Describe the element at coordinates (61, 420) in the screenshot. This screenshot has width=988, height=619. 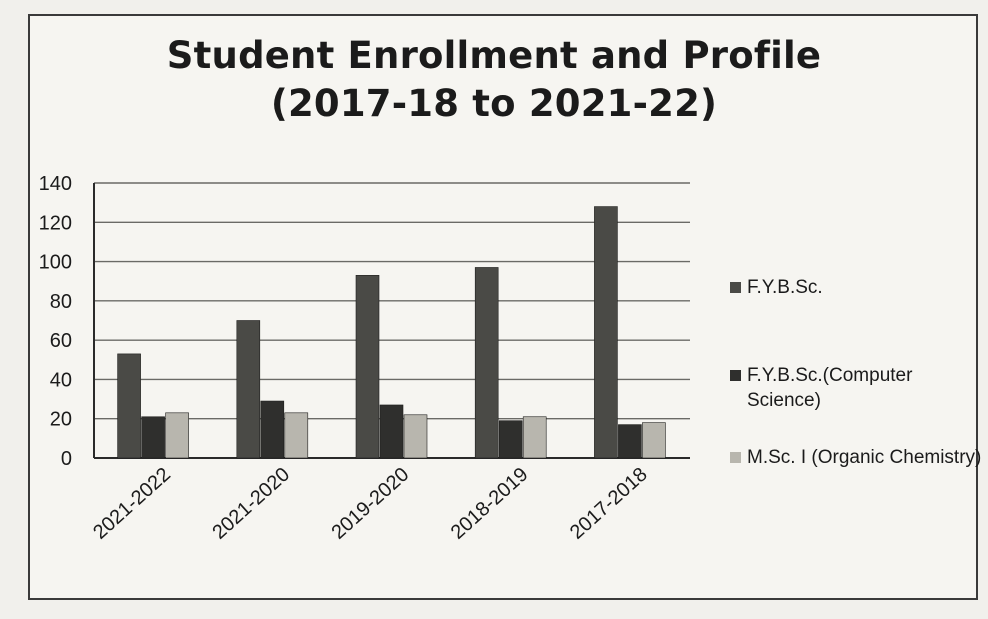
I see `y-tick-label-20: 20` at that location.